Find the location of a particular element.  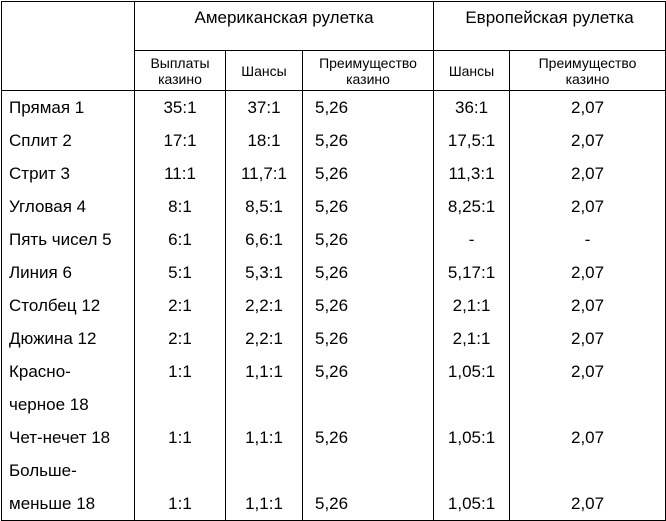

odds-header: Шансы is located at coordinates (264, 70).